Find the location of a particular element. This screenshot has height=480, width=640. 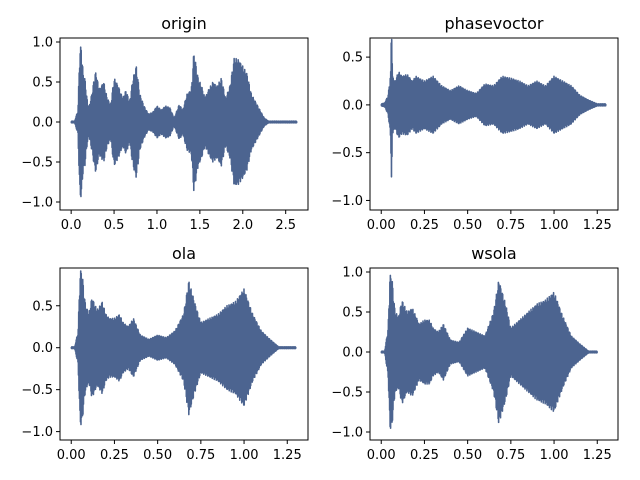

subplot-title: origin is located at coordinates (184, 23).